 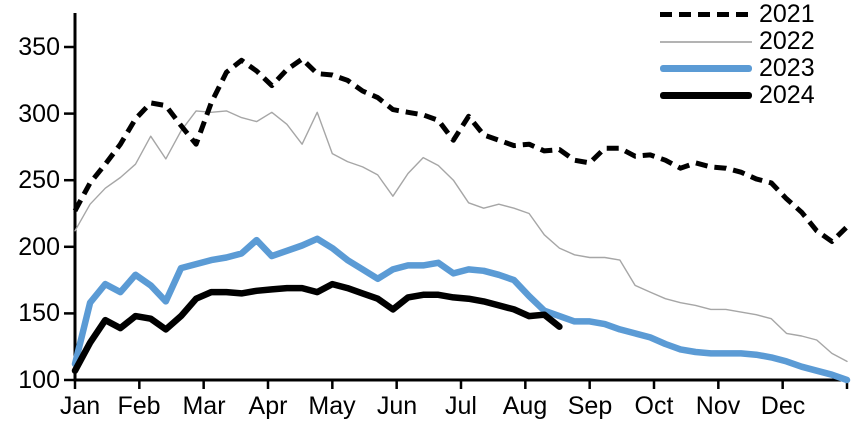 What do you see at coordinates (332, 406) in the screenshot?
I see `x-axis-tick-label: May` at bounding box center [332, 406].